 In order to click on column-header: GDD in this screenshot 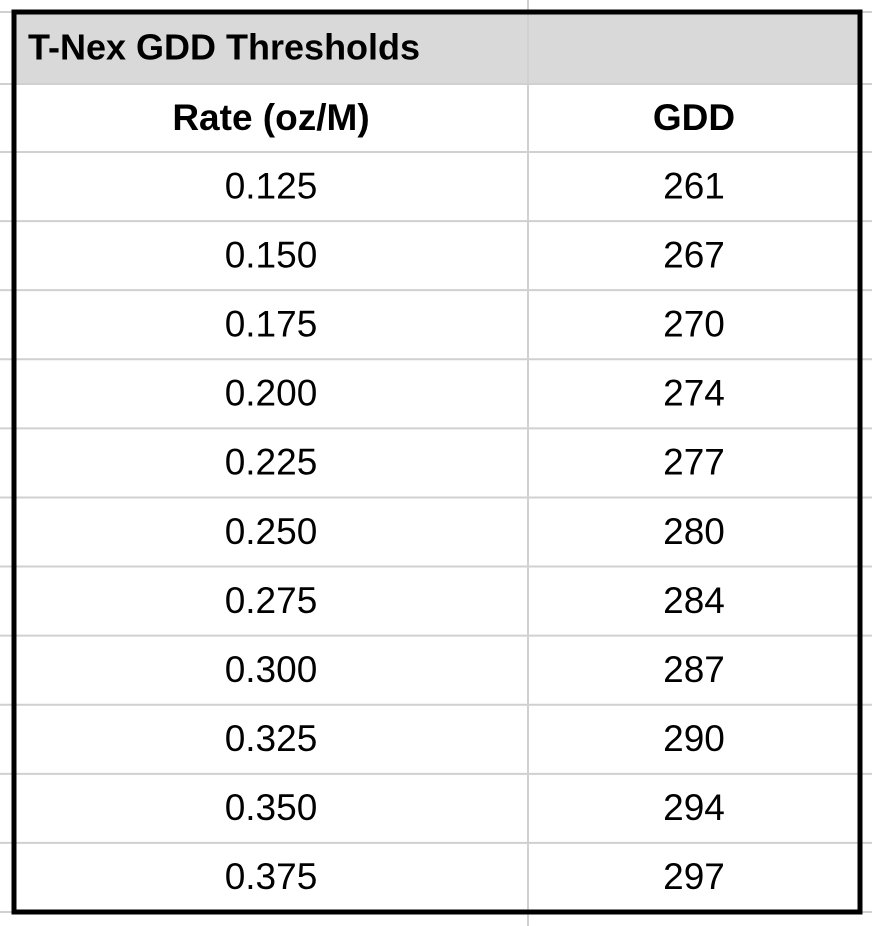, I will do `click(694, 117)`.